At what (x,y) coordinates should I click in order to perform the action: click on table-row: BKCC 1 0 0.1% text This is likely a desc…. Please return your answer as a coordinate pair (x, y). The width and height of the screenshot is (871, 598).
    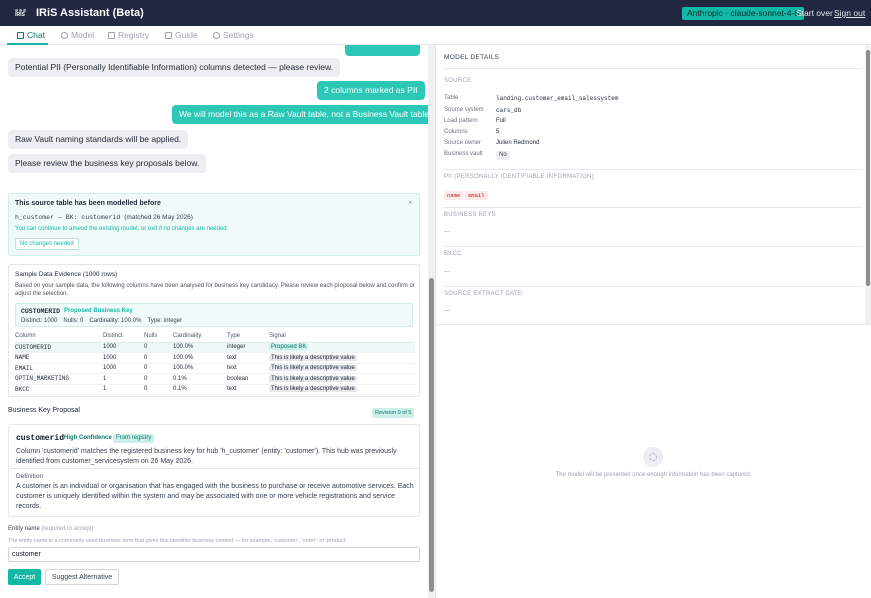
    Looking at the image, I should click on (215, 389).